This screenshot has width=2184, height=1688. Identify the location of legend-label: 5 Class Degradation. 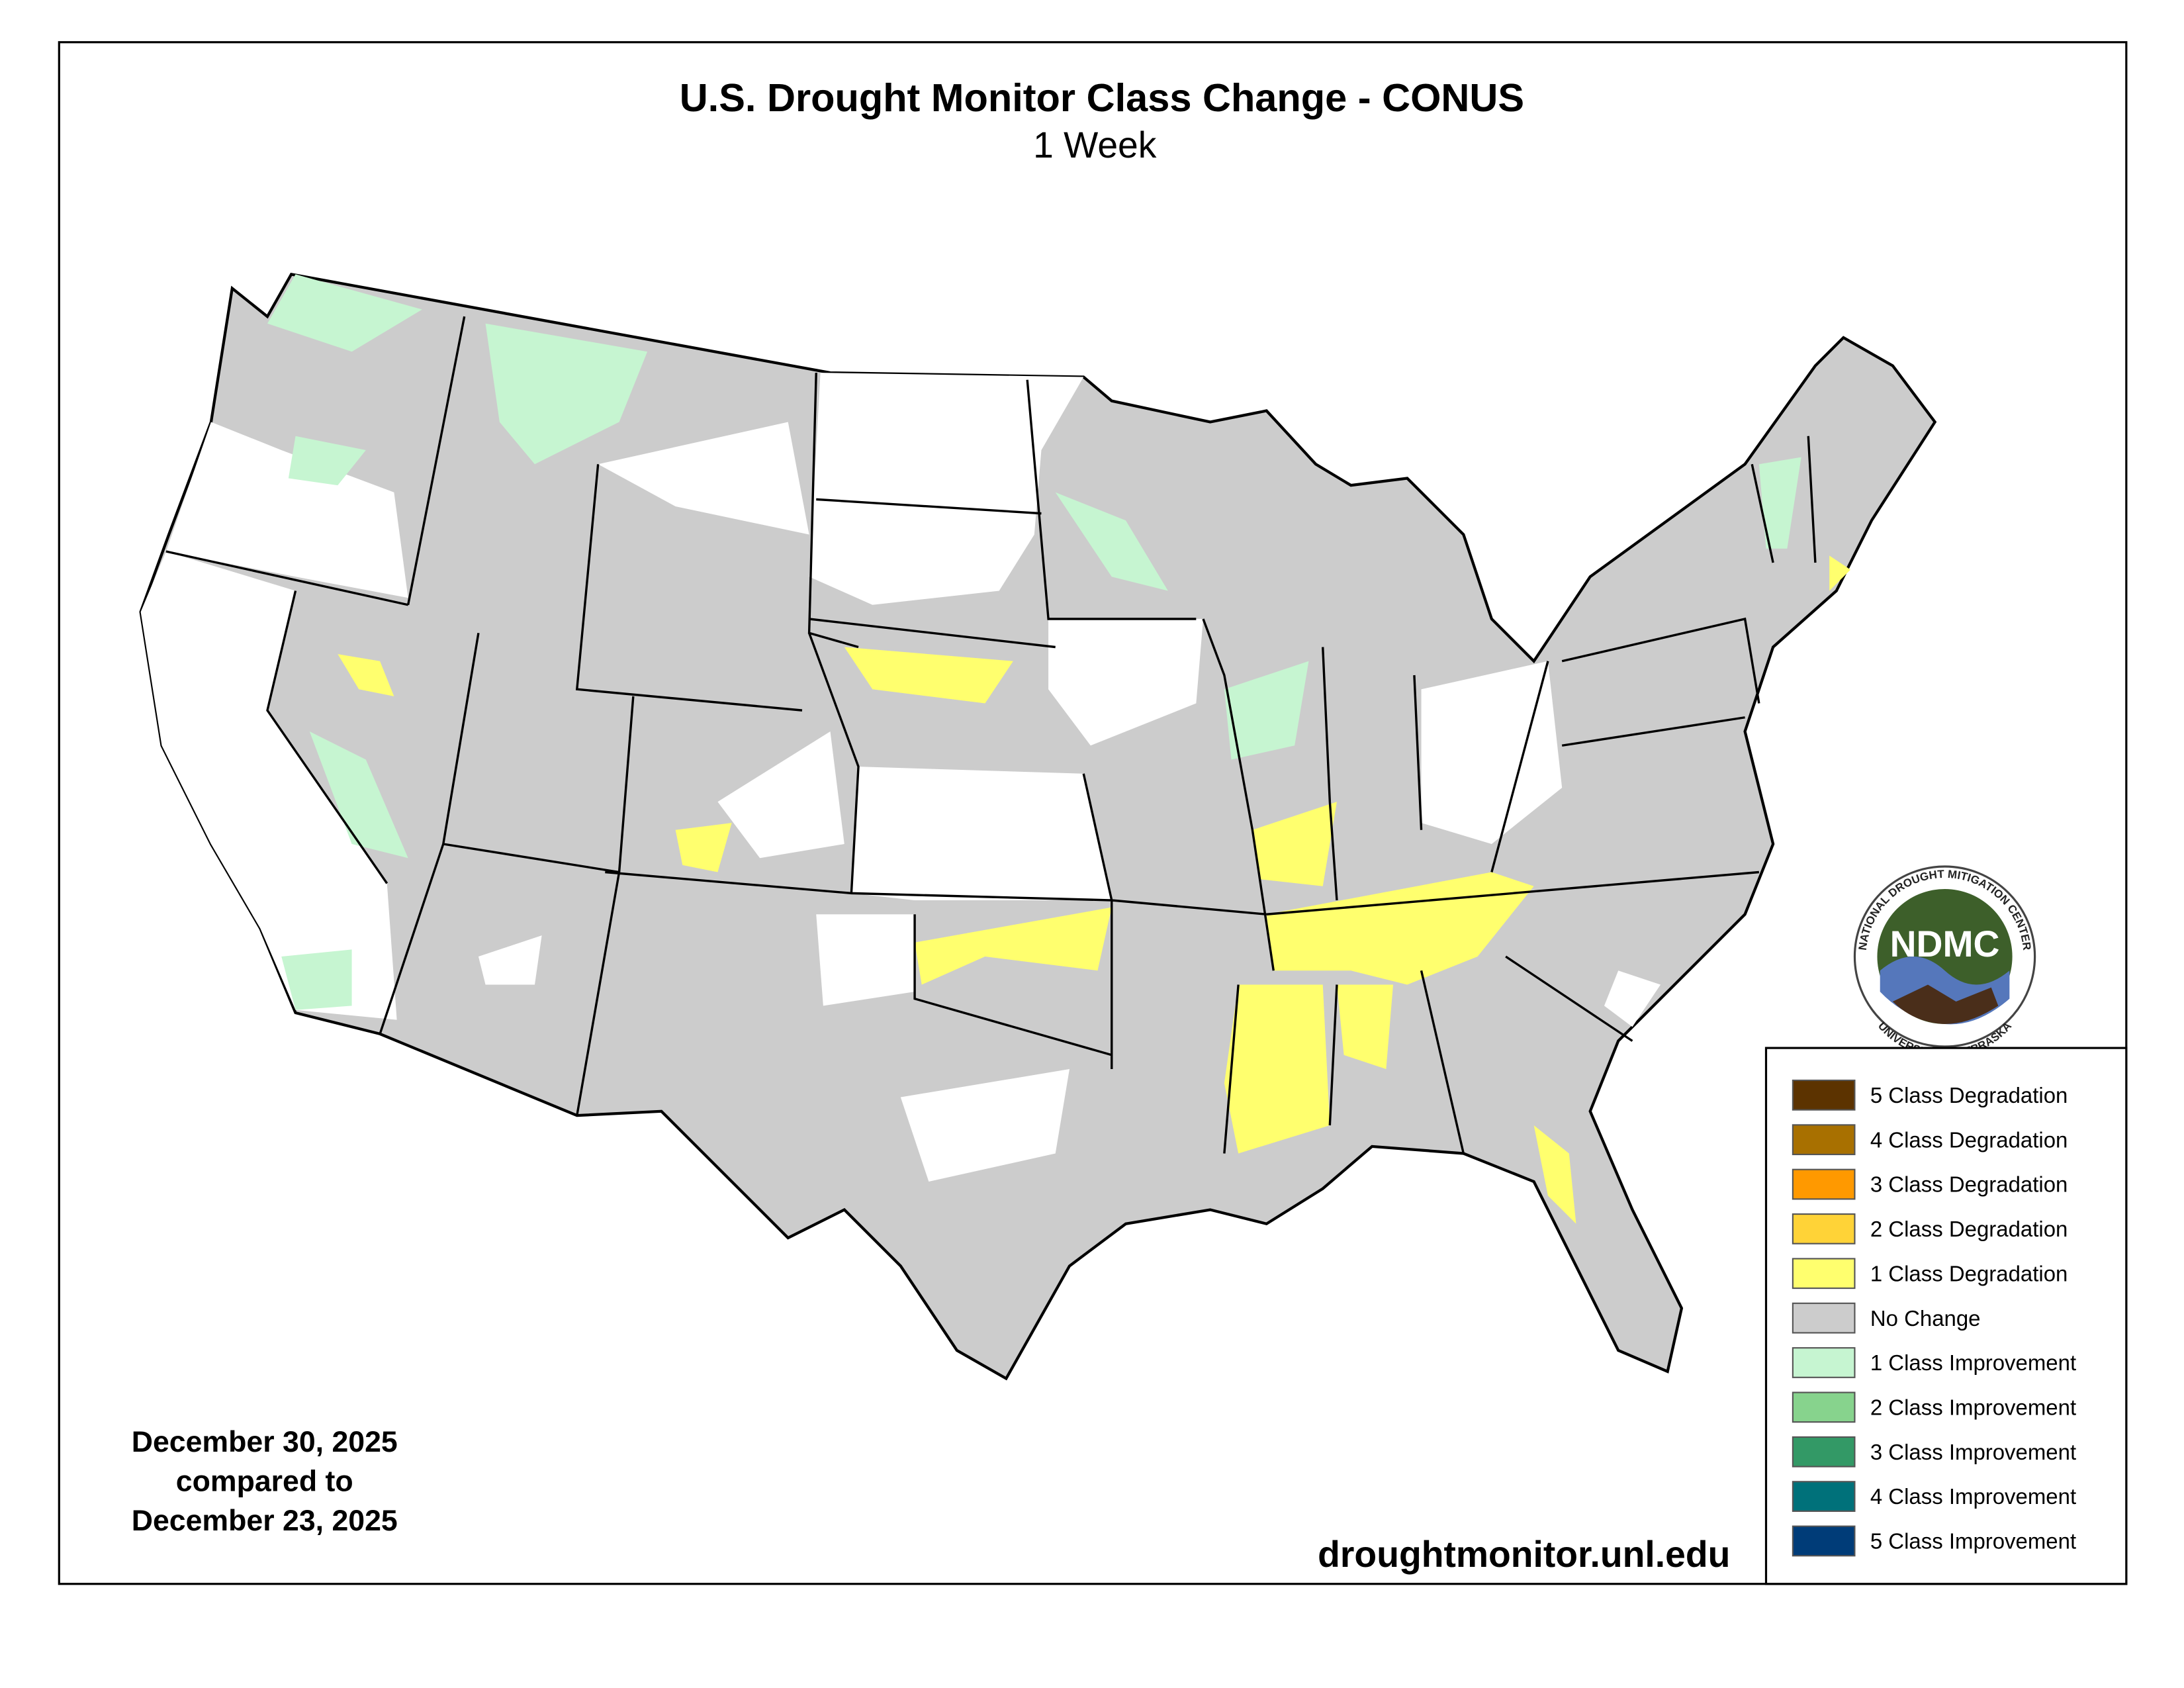
(1969, 1095).